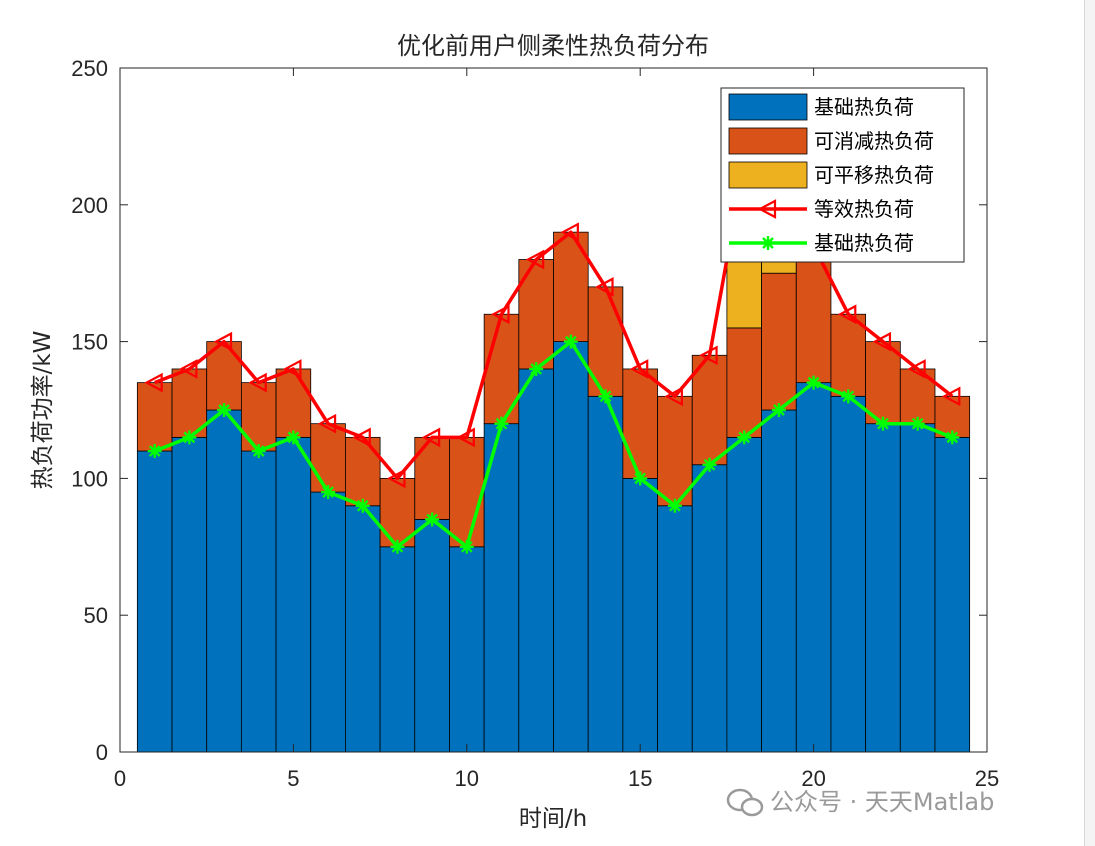 This screenshot has height=846, width=1095. Describe the element at coordinates (223, 341) in the screenshot. I see `marker-l0-x3` at that location.